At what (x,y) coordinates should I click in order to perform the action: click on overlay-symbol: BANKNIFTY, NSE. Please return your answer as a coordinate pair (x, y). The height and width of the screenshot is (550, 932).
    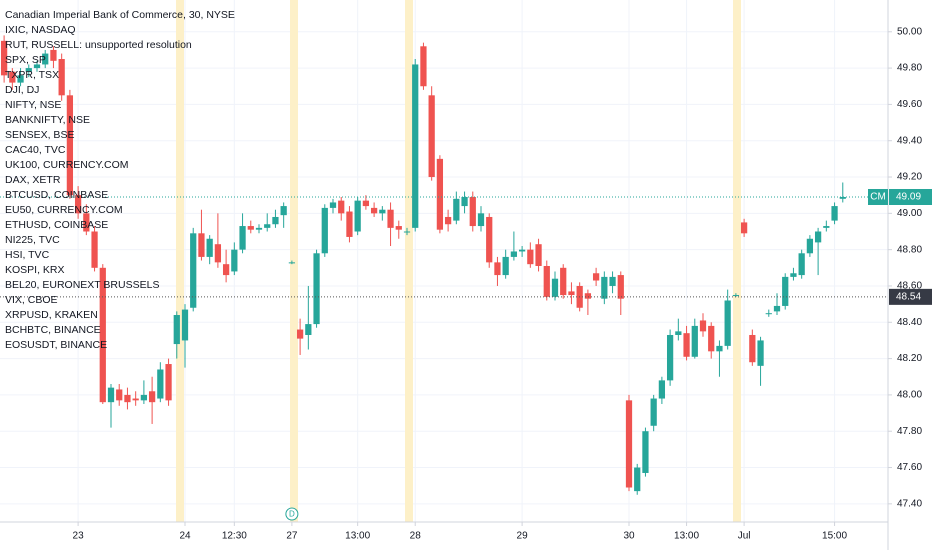
    Looking at the image, I should click on (47, 120).